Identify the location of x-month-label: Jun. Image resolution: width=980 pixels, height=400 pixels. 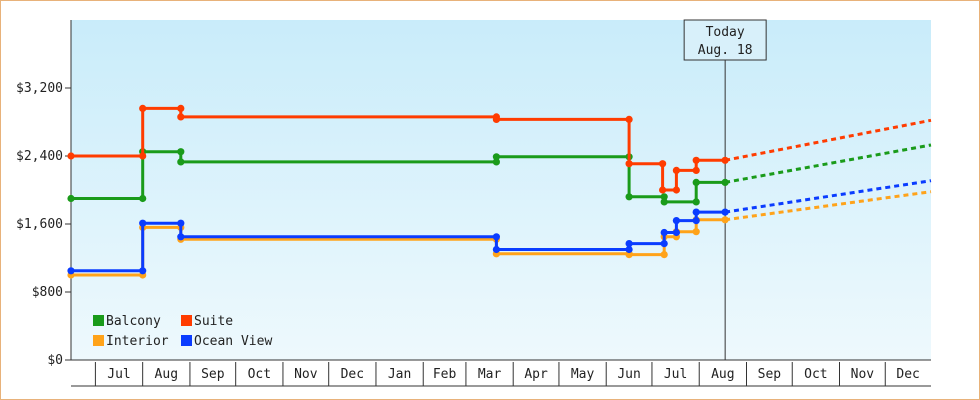
(628, 374).